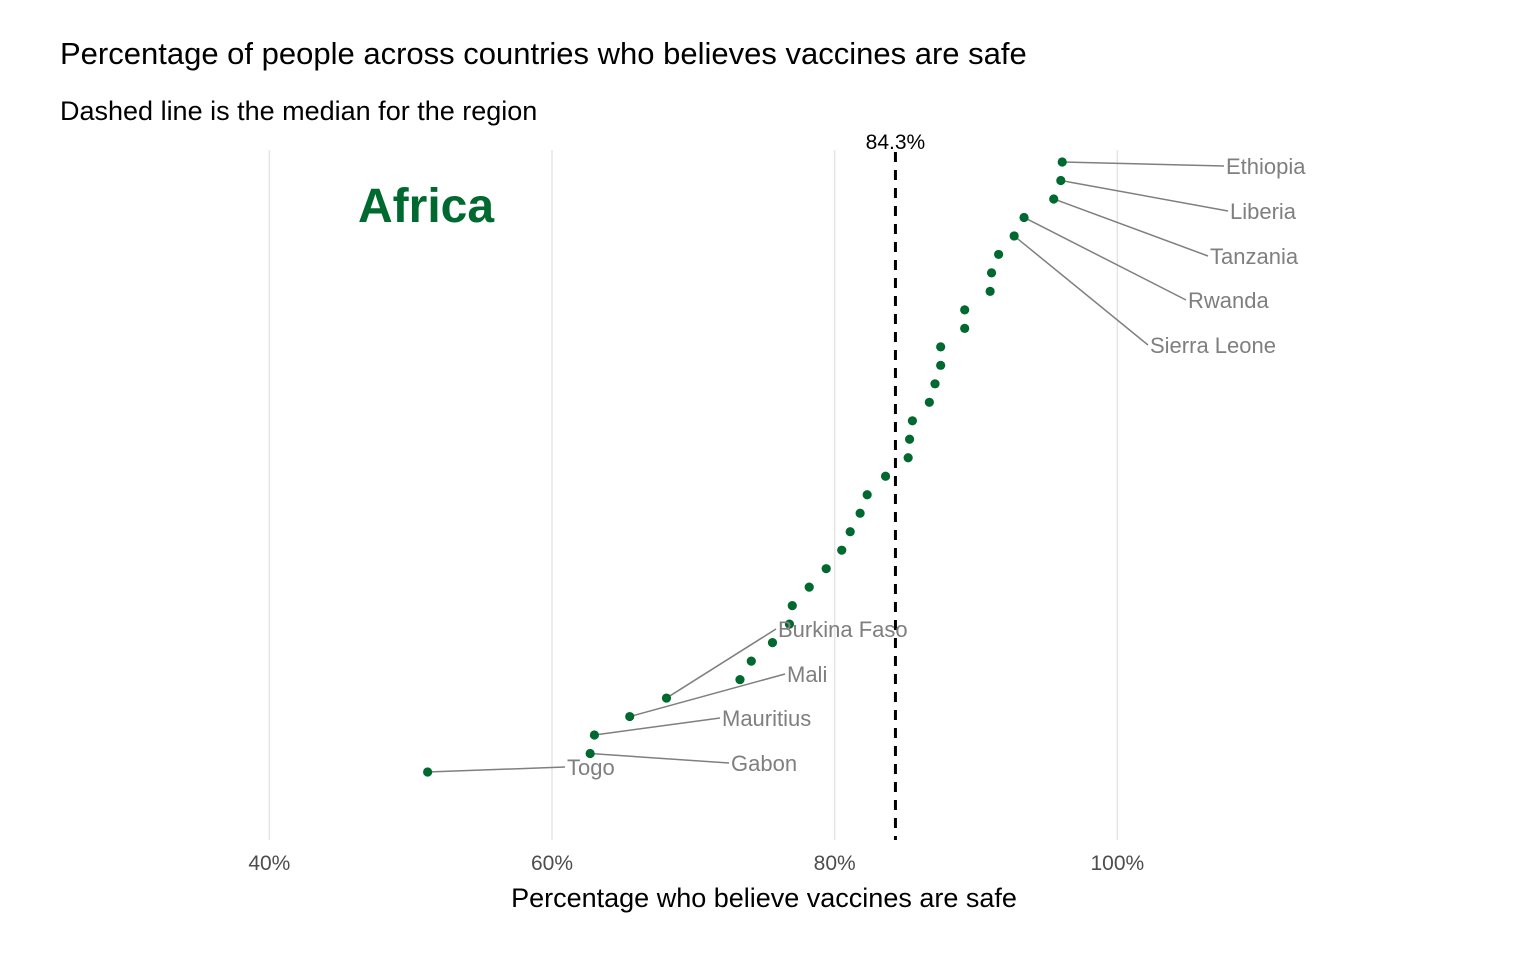 The height and width of the screenshot is (960, 1536). I want to click on country-label-mauritius: Mauritius, so click(766, 718).